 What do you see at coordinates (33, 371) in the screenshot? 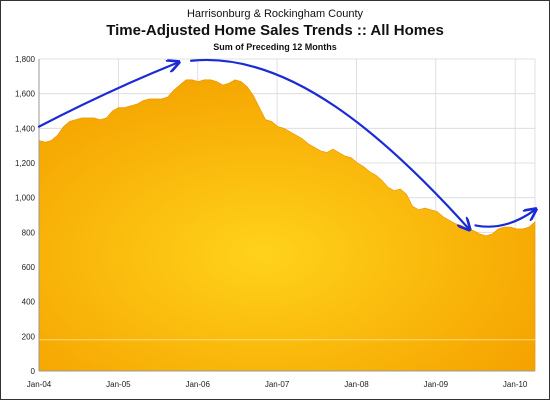
I see `y-tick-label: 0` at bounding box center [33, 371].